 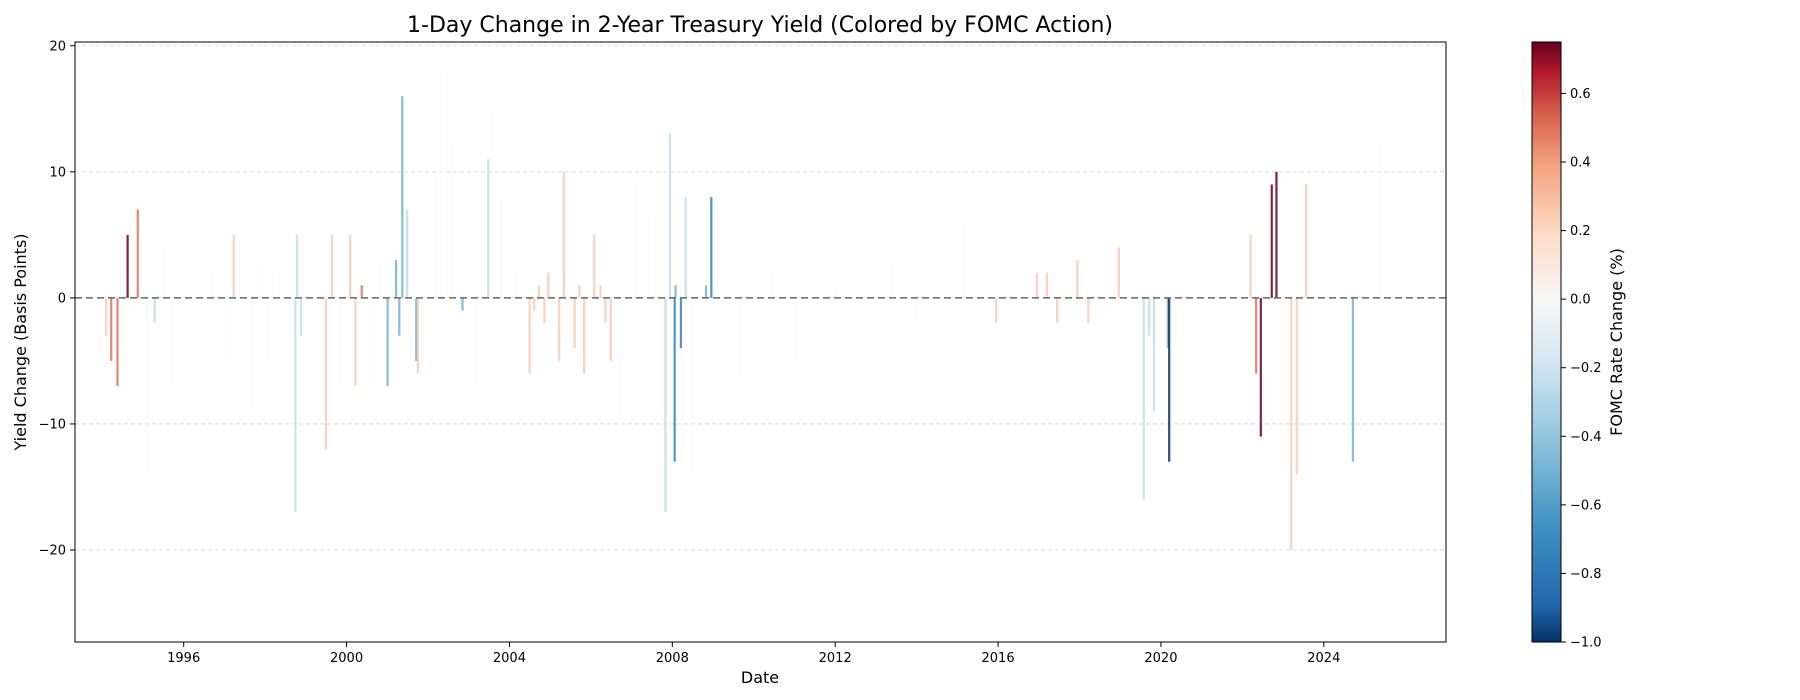 I want to click on colorbar-tick-label: 0.4, so click(x=1580, y=163).